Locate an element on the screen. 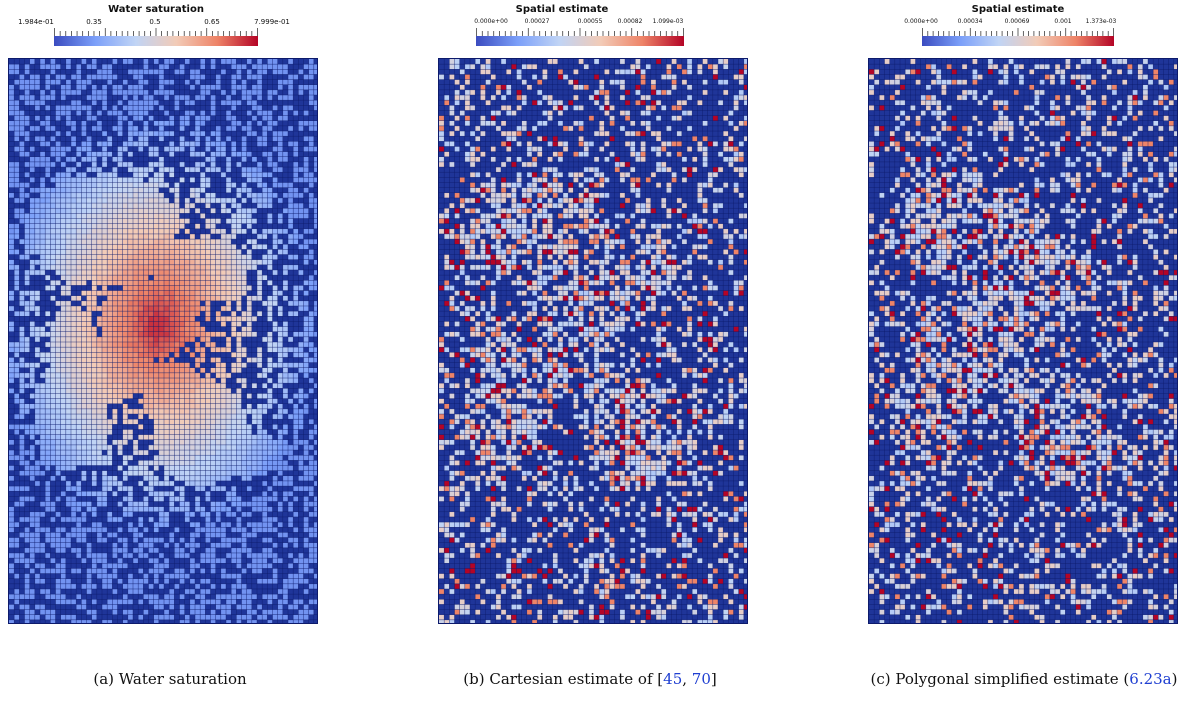  caption-refs: (6.23a) is located at coordinates (1150, 679).